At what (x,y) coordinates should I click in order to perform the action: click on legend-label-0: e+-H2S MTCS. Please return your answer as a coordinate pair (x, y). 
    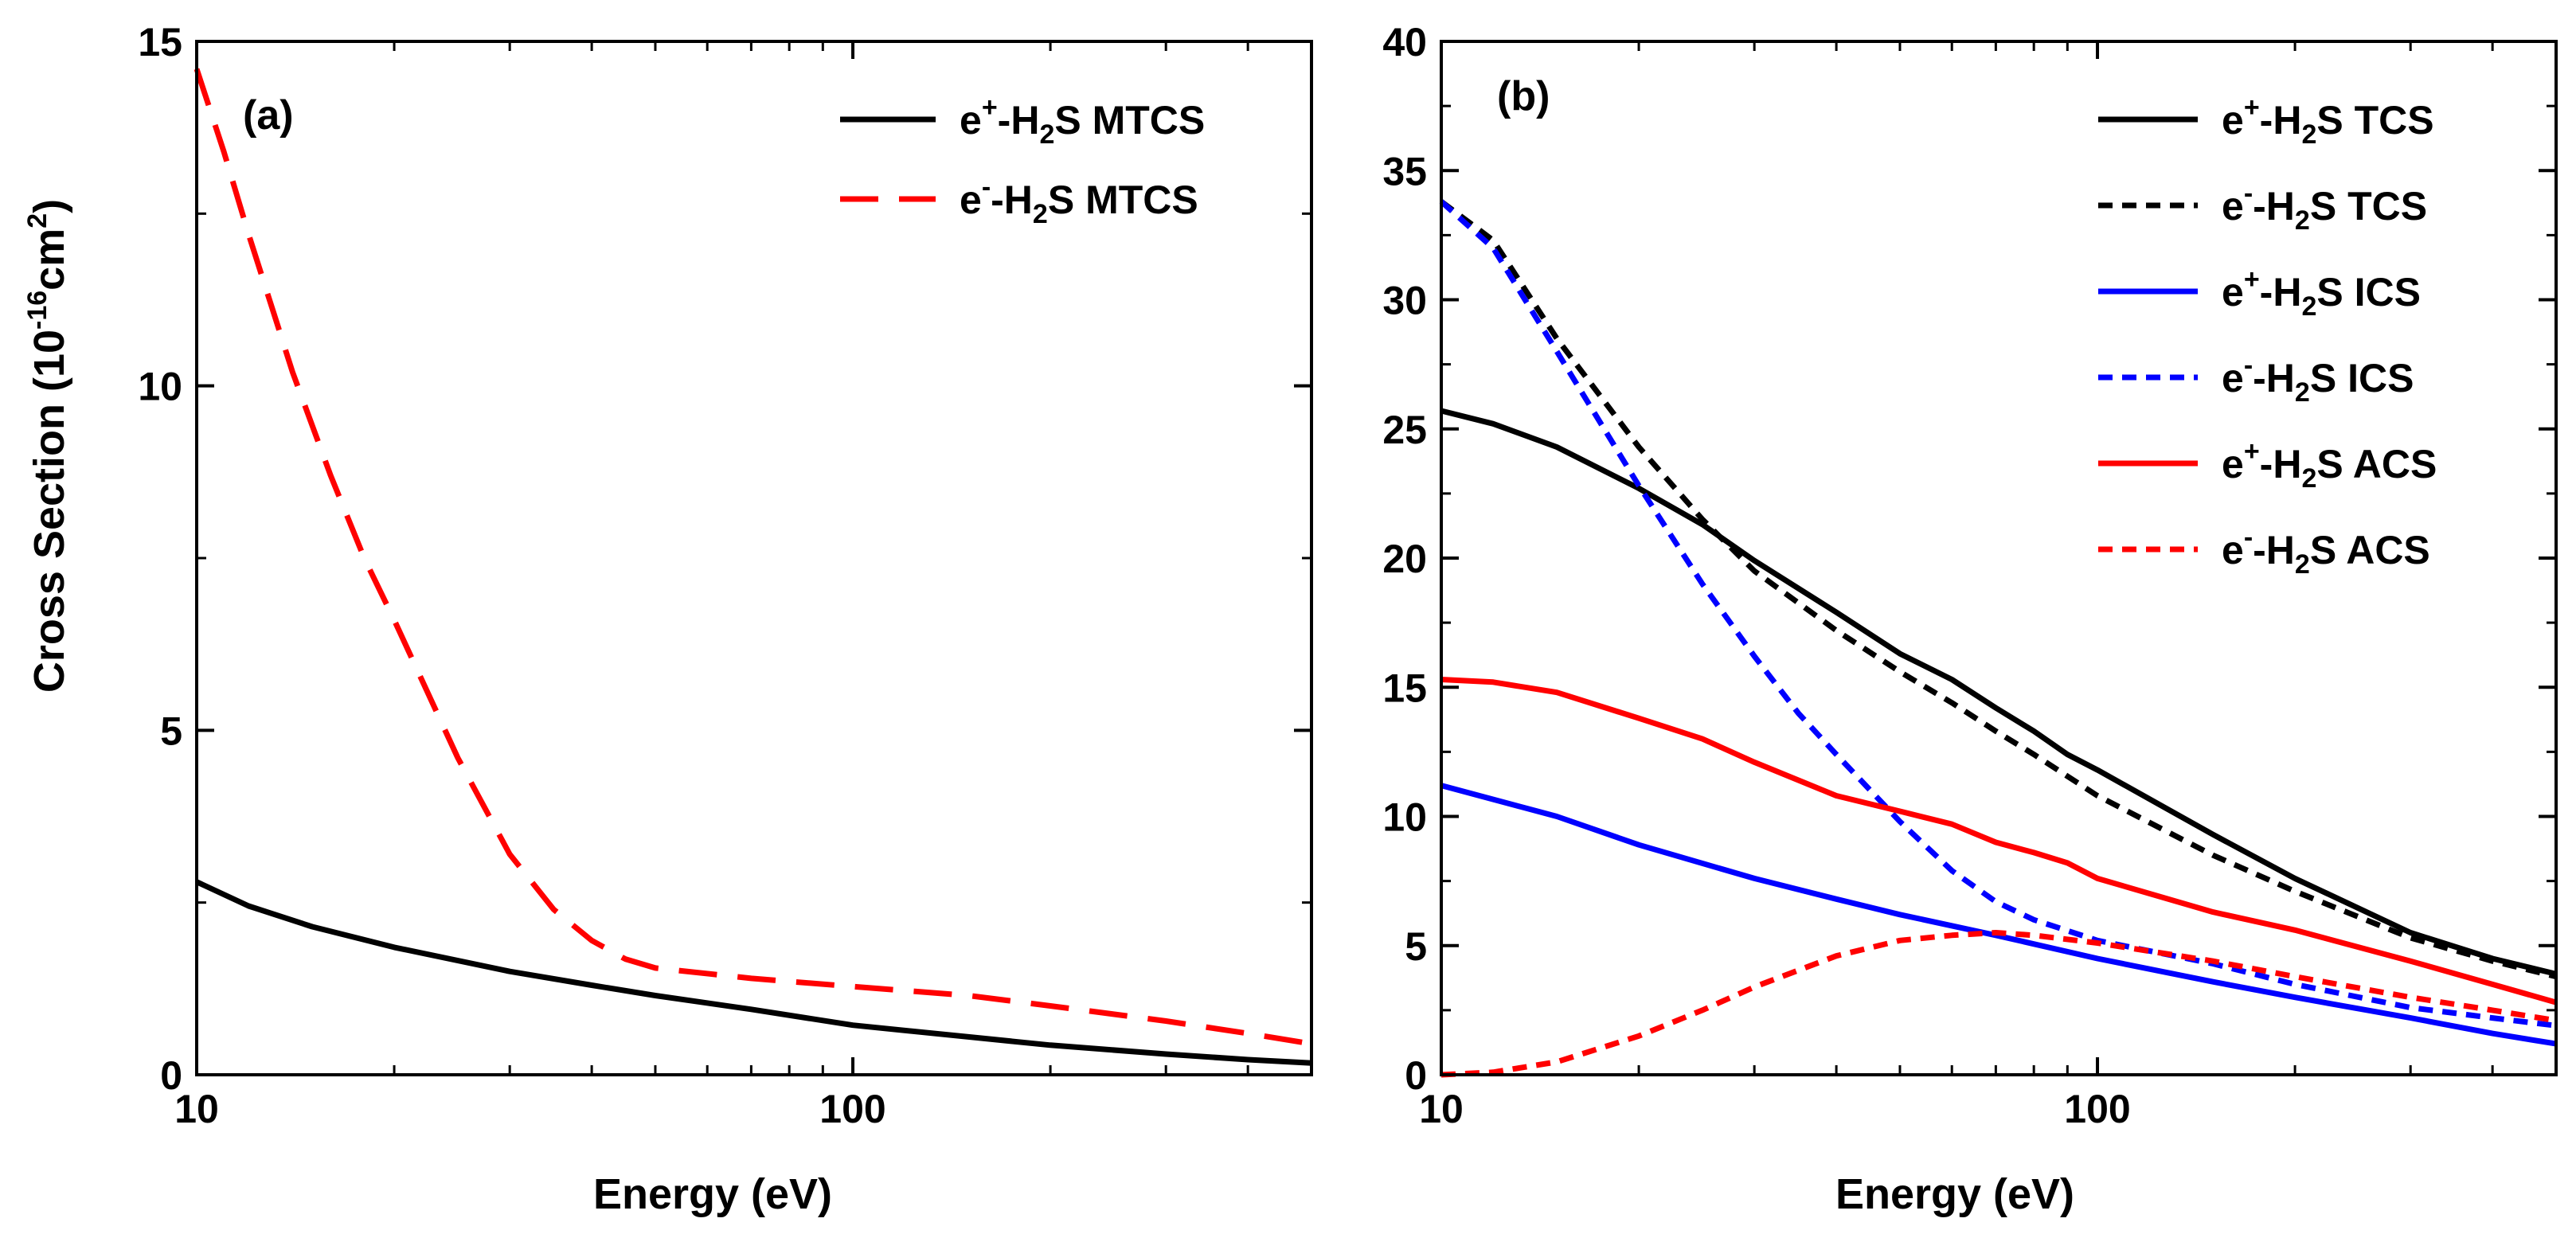
    Looking at the image, I should click on (1082, 121).